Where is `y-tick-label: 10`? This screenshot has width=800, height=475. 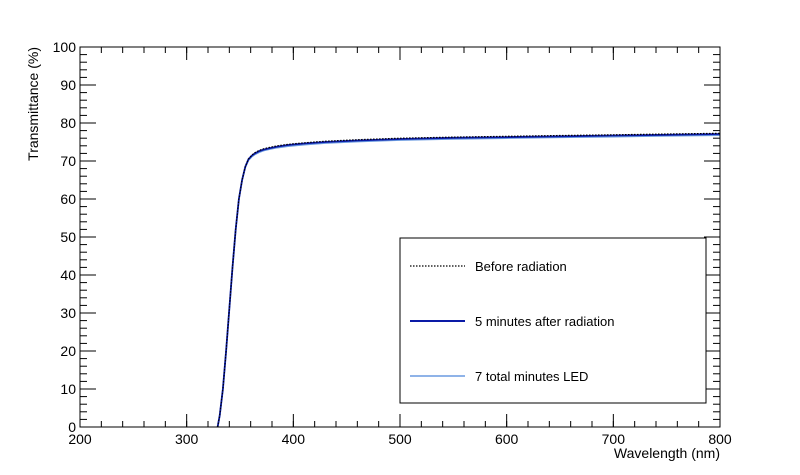 y-tick-label: 10 is located at coordinates (68, 389).